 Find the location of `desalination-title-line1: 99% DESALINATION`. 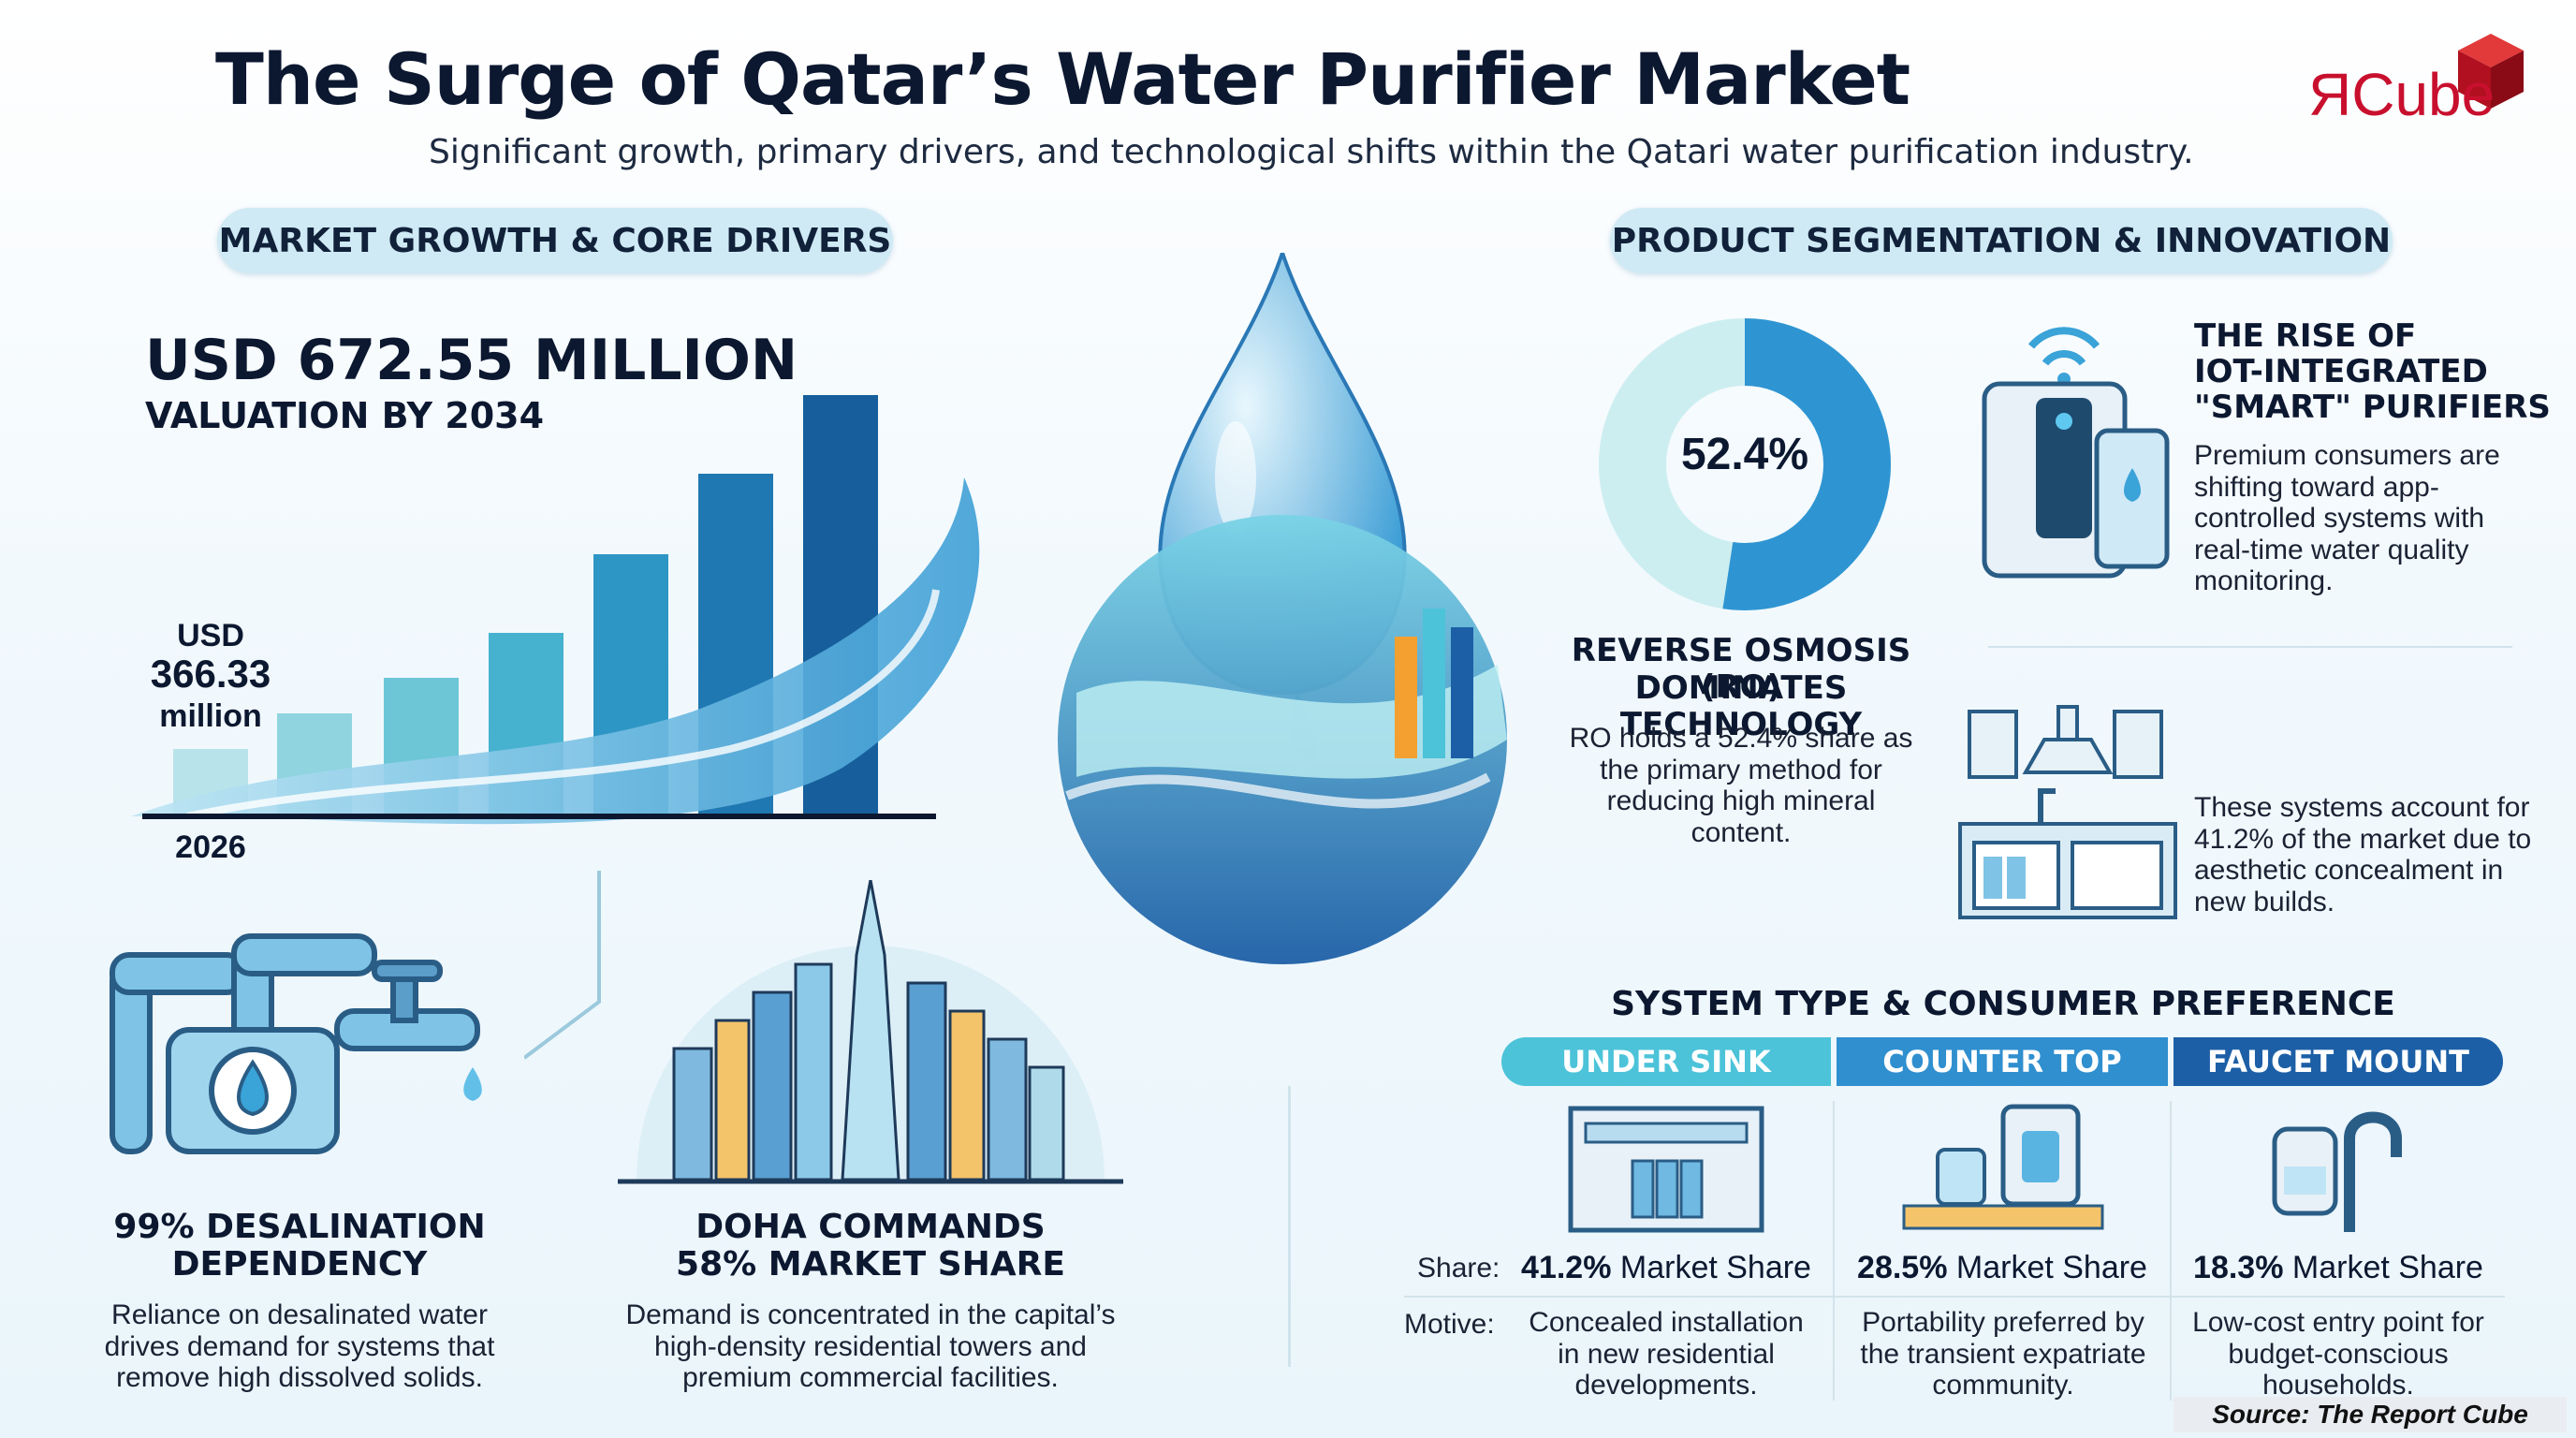

desalination-title-line1: 99% DESALINATION is located at coordinates (299, 1227).